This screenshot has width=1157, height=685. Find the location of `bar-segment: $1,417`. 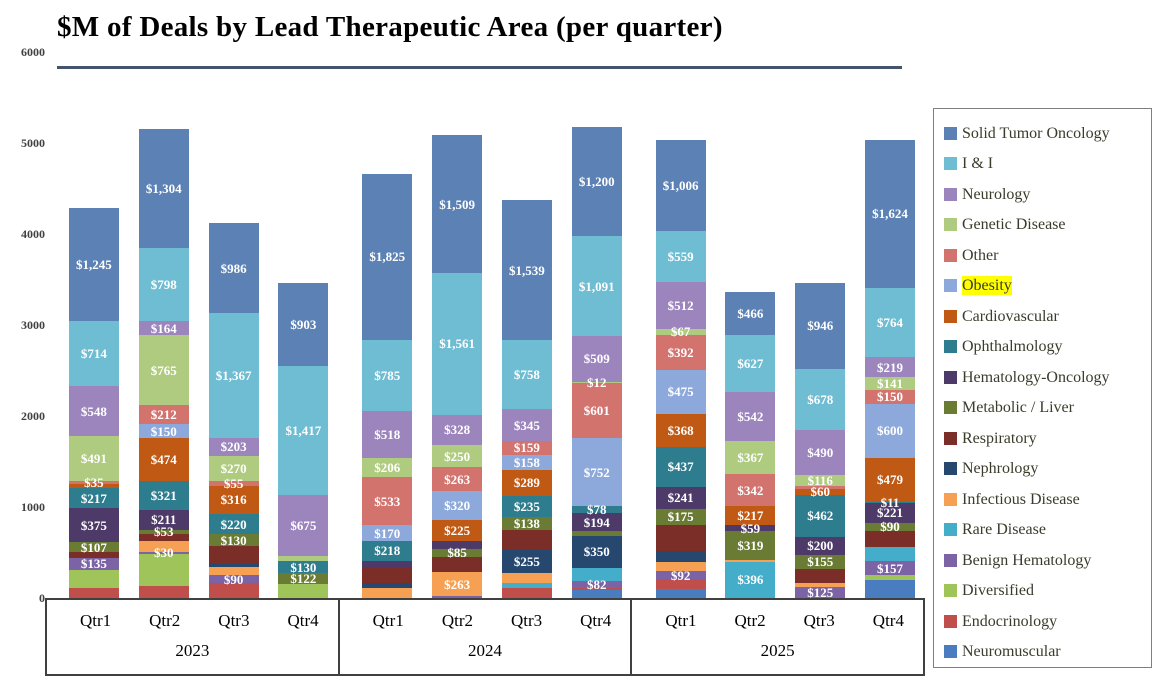

bar-segment: $1,417 is located at coordinates (303, 430).